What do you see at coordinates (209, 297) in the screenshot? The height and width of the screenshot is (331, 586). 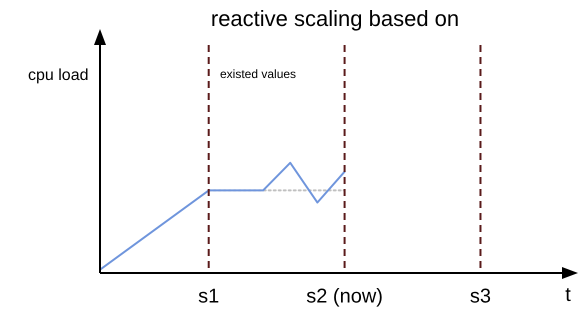 I see `x-tick-label: s1` at bounding box center [209, 297].